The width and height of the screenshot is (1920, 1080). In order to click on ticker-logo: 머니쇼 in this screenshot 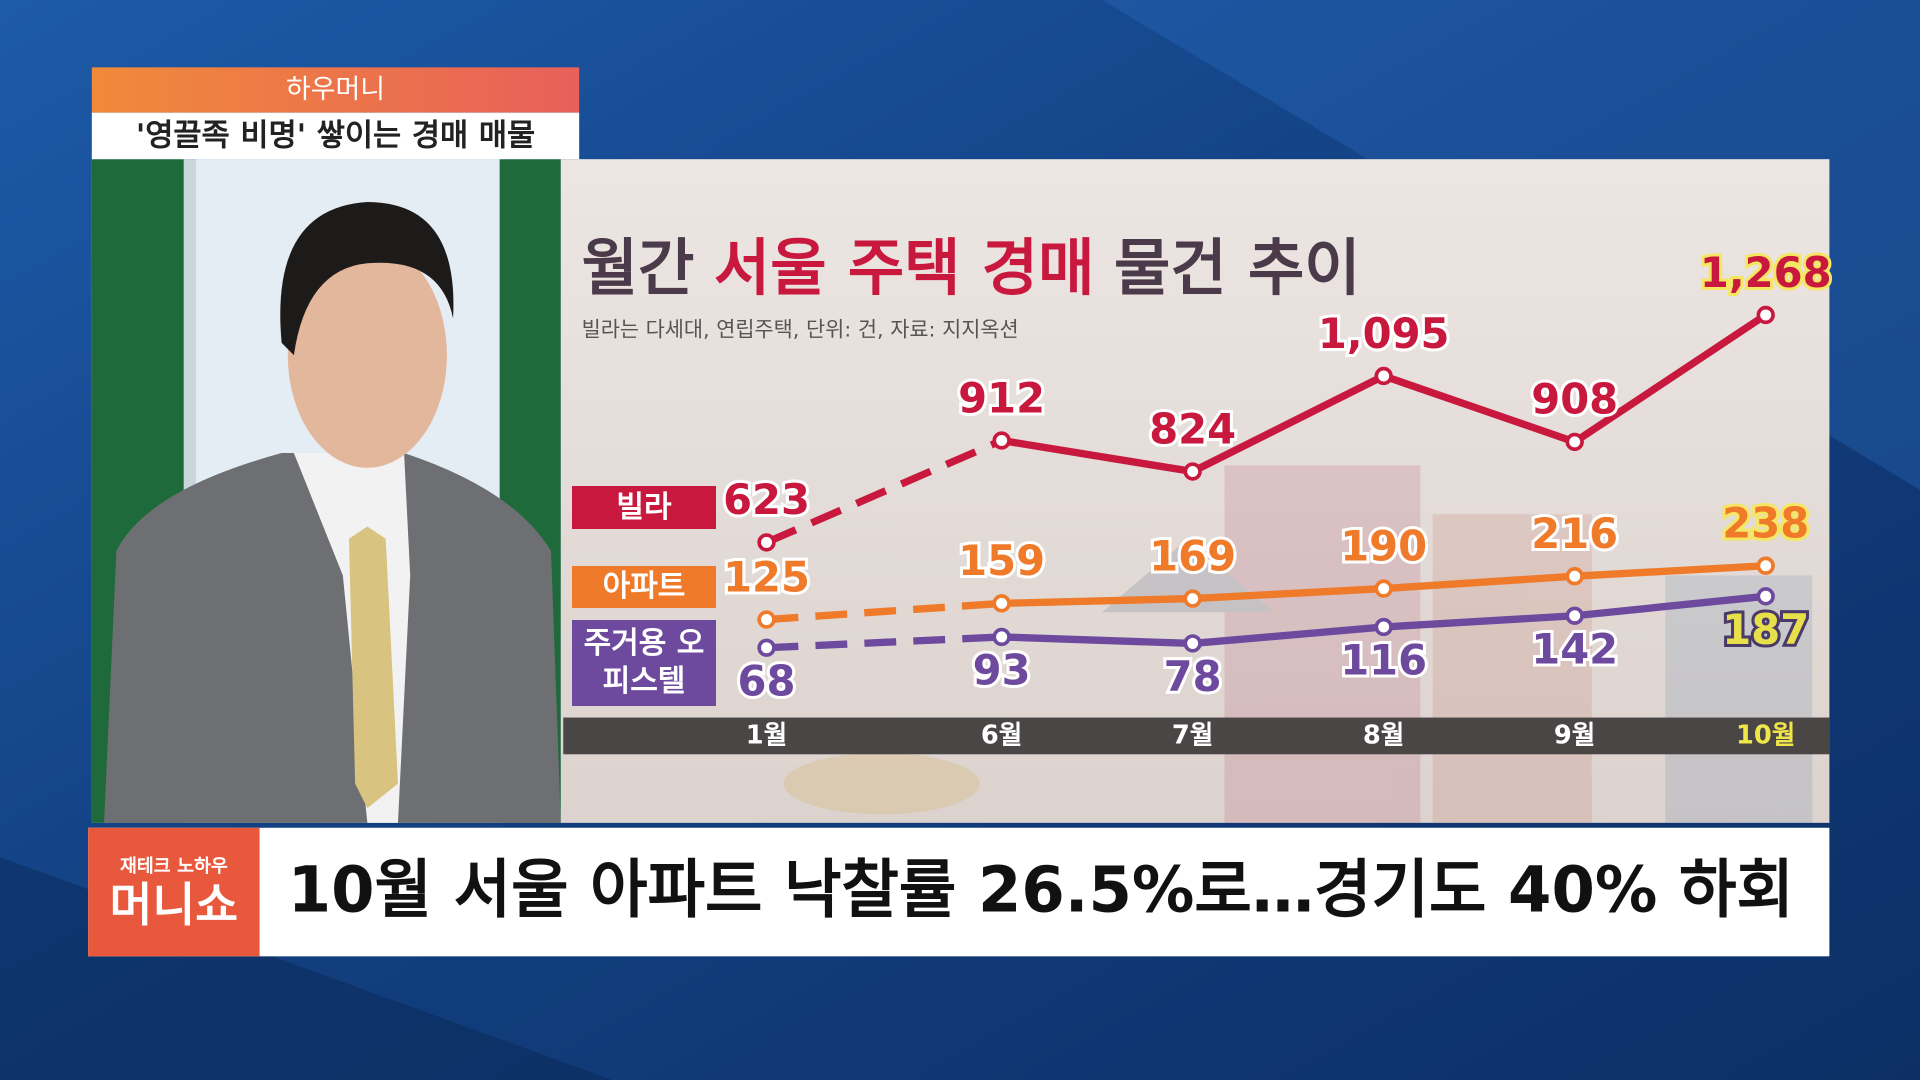, I will do `click(174, 905)`.